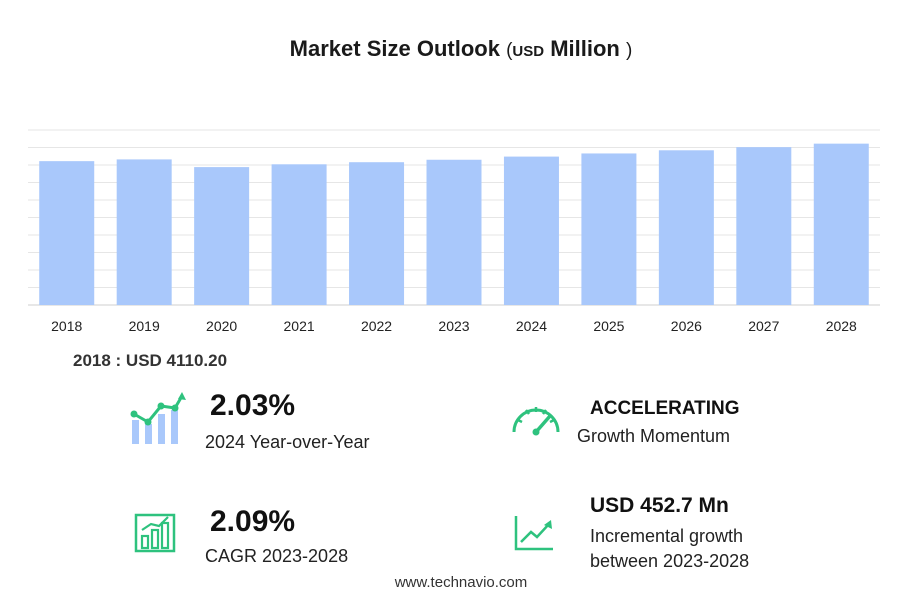 The height and width of the screenshot is (594, 922). What do you see at coordinates (253, 405) in the screenshot?
I see `yoy-value: 2.03%` at bounding box center [253, 405].